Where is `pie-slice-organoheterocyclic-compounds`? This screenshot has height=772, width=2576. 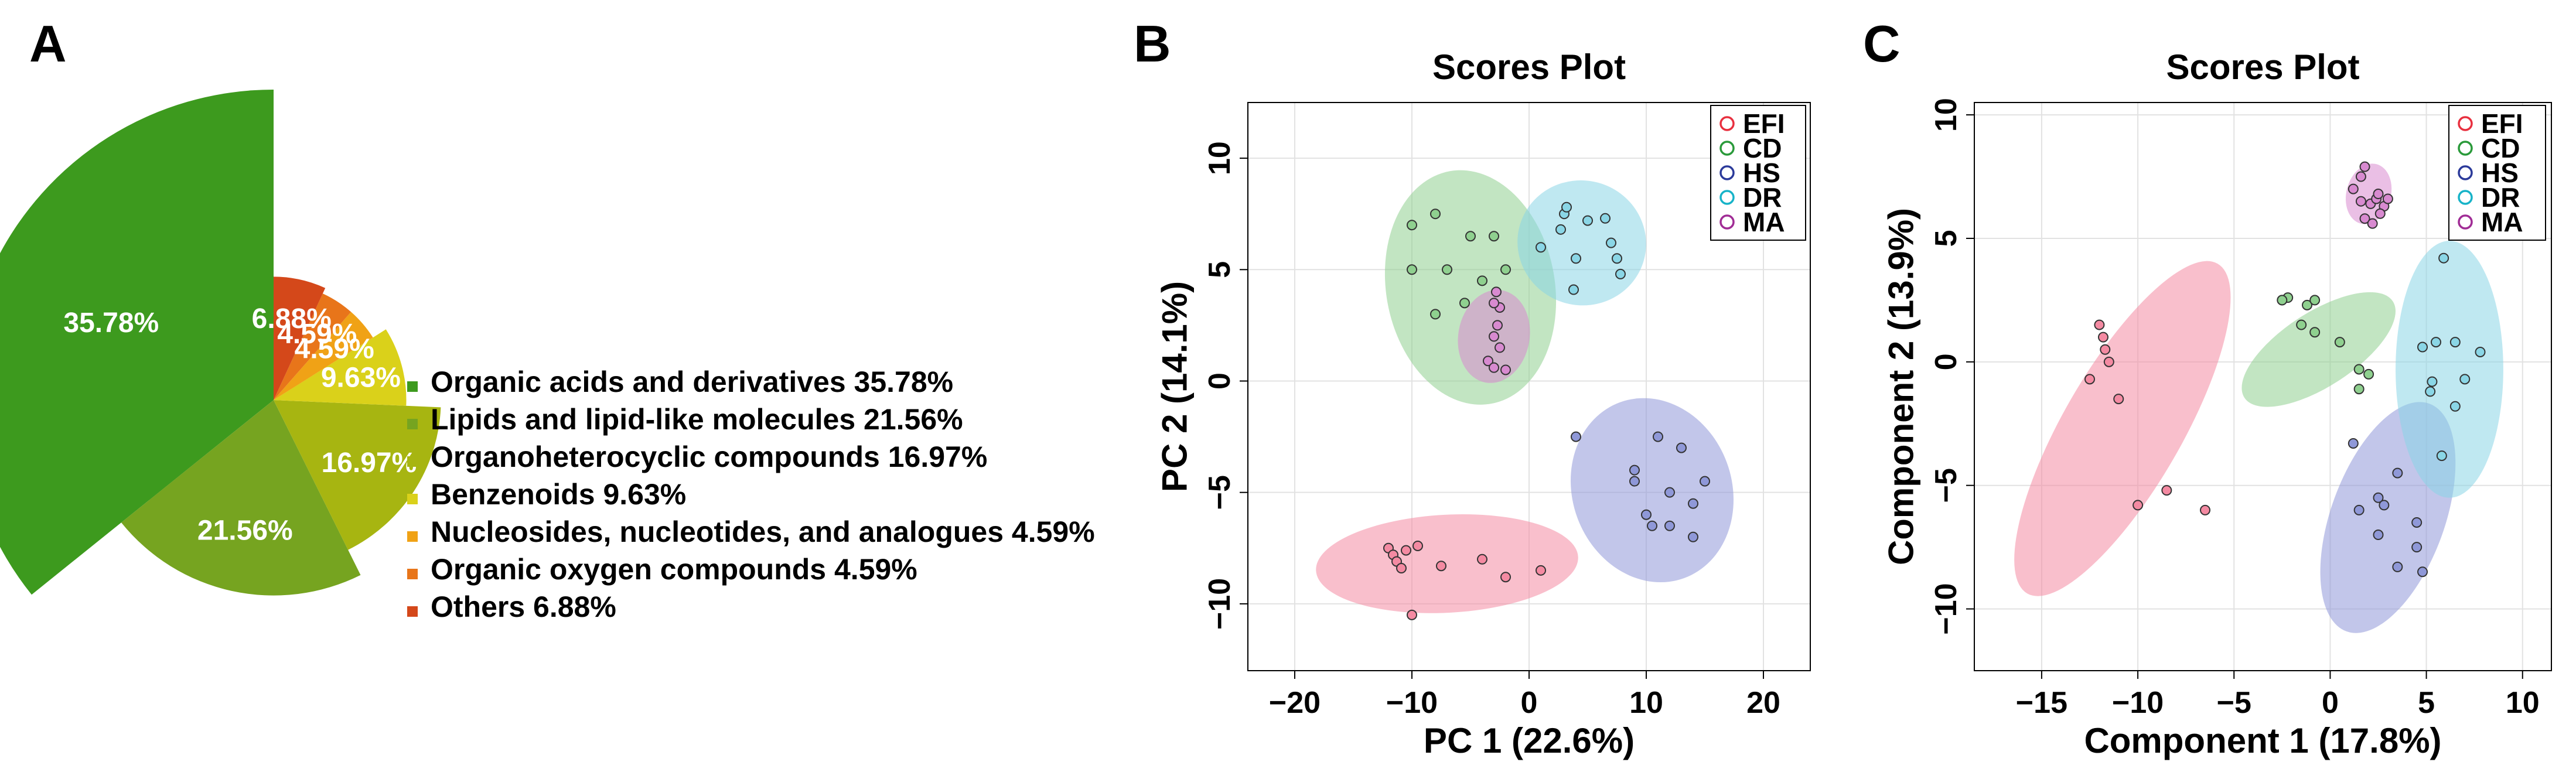 pie-slice-organoheterocyclic-compounds is located at coordinates (357, 475).